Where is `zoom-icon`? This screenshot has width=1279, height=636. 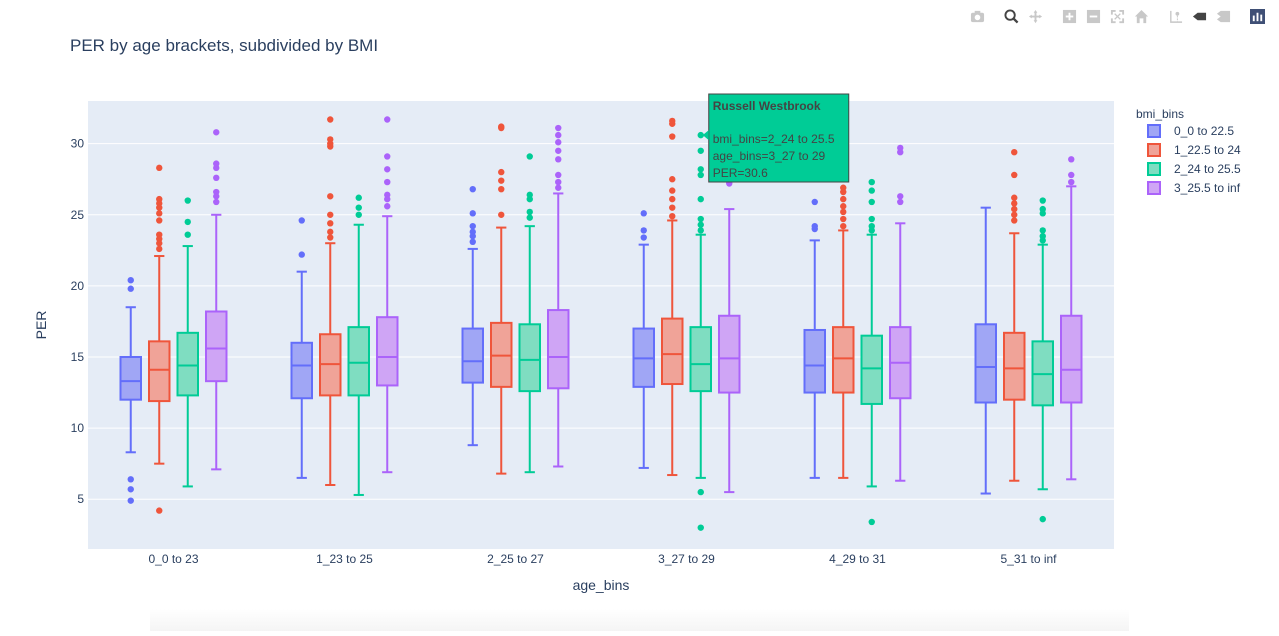
zoom-icon is located at coordinates (1011, 16).